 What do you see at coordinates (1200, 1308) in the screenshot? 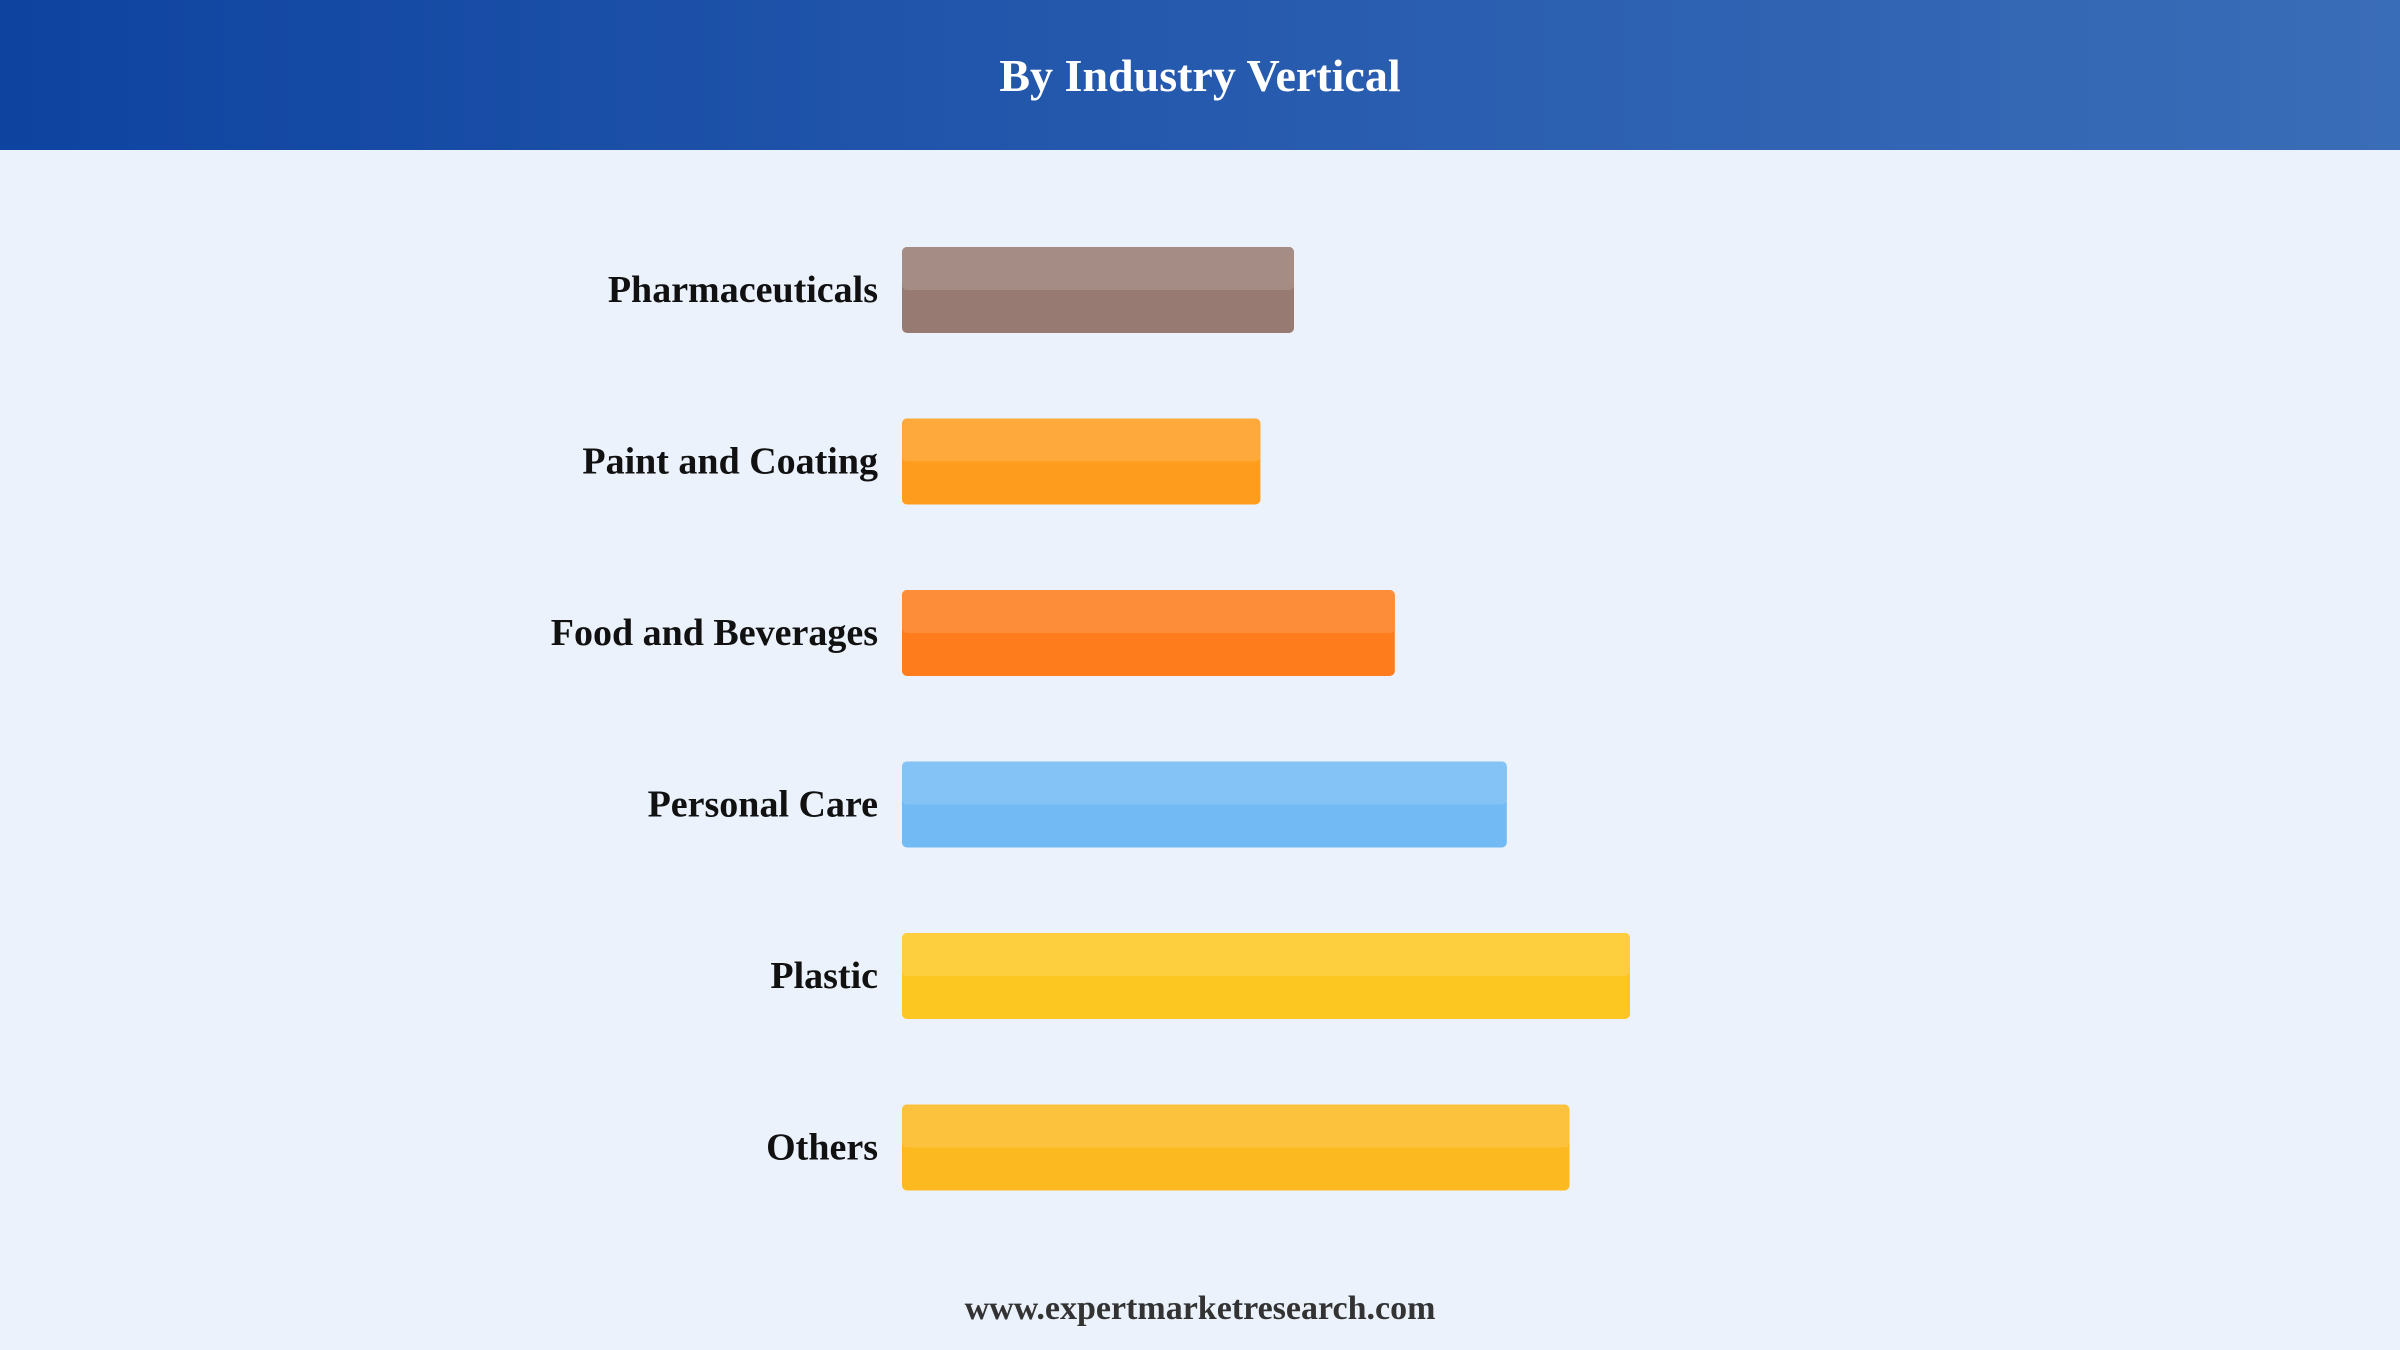
I see `footer-website: www.expertmarketresearch.com` at bounding box center [1200, 1308].